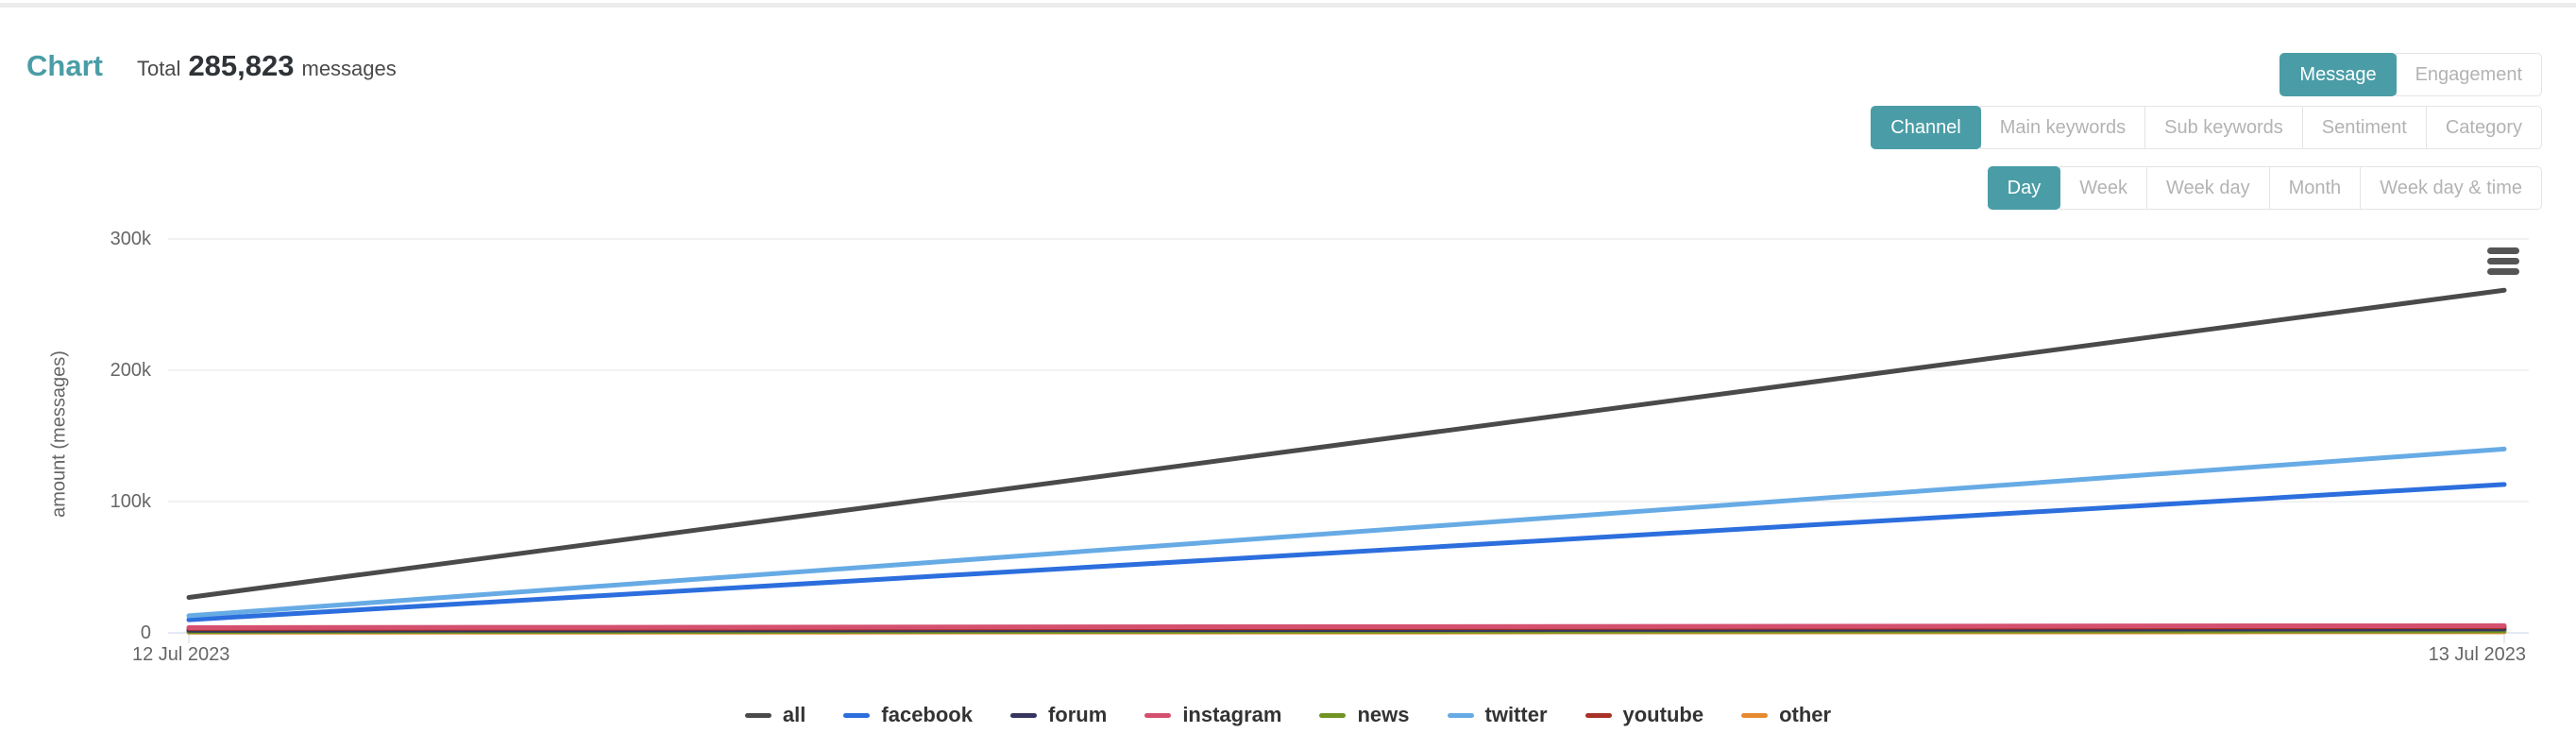 The height and width of the screenshot is (750, 2576). I want to click on top-divider, so click(1288, 5).